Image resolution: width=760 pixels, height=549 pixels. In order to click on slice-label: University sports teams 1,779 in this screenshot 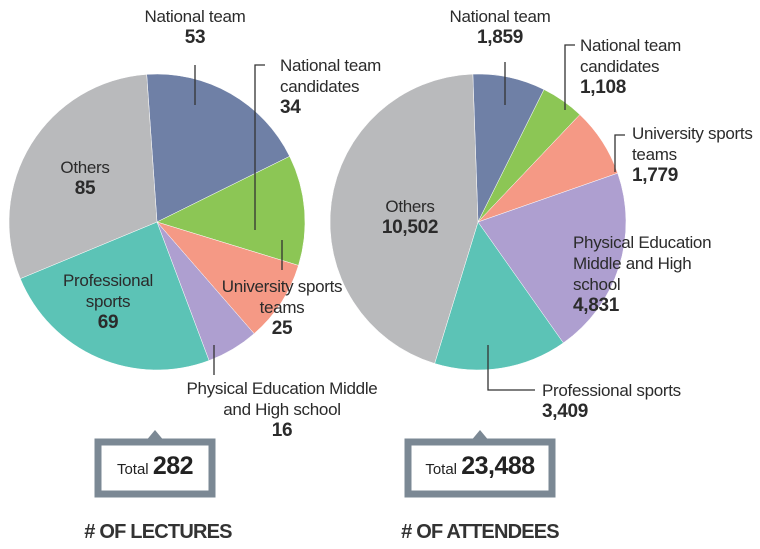, I will do `click(694, 154)`.